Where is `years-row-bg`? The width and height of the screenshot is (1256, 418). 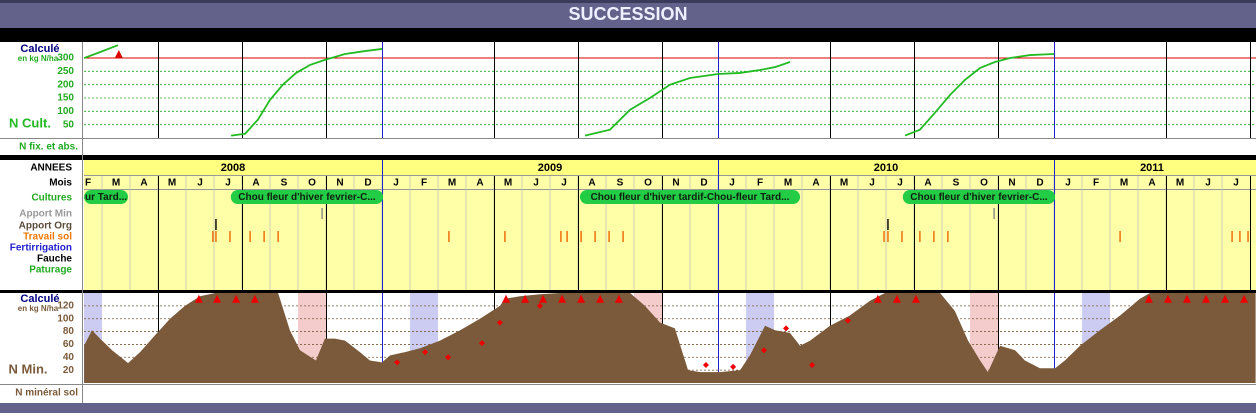 years-row-bg is located at coordinates (670, 168).